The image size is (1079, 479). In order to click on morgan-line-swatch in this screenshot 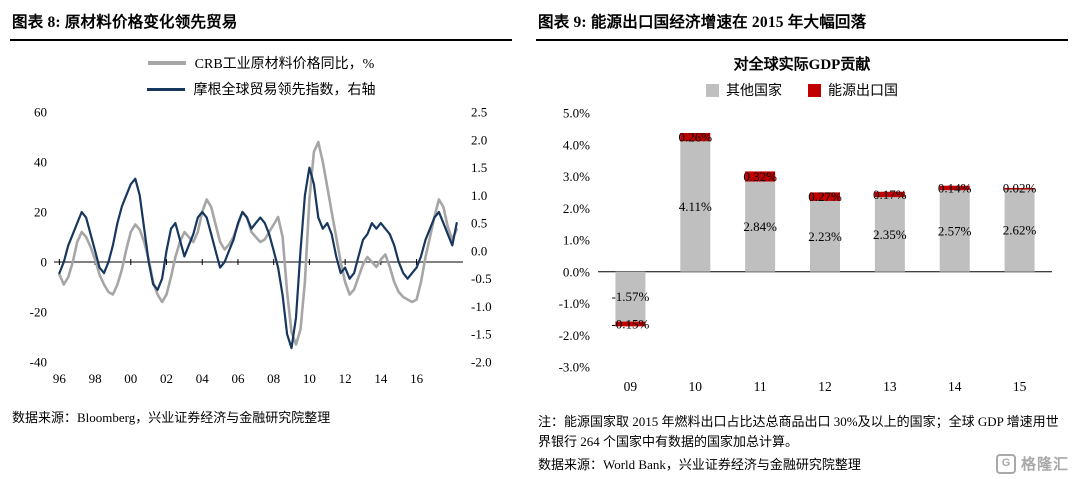, I will do `click(165, 89)`.